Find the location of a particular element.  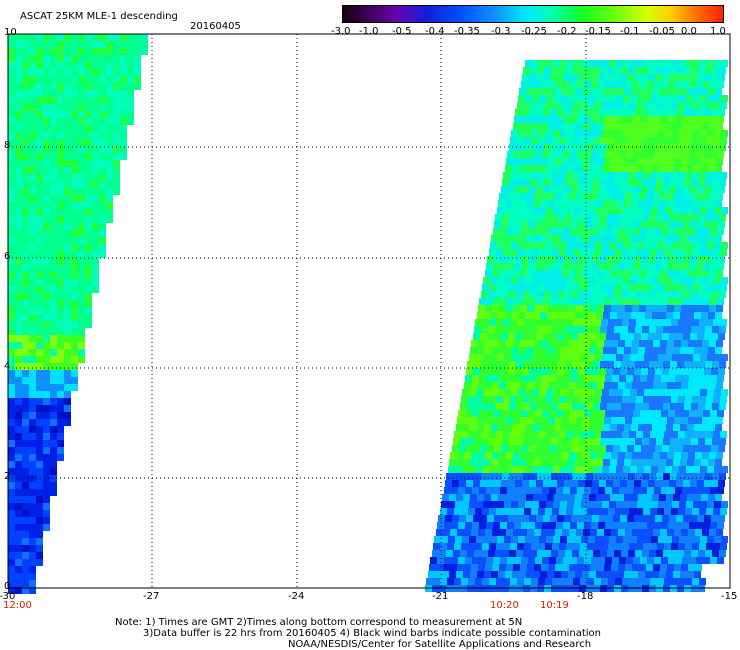

y-tick-label: 0 is located at coordinates (7, 586).